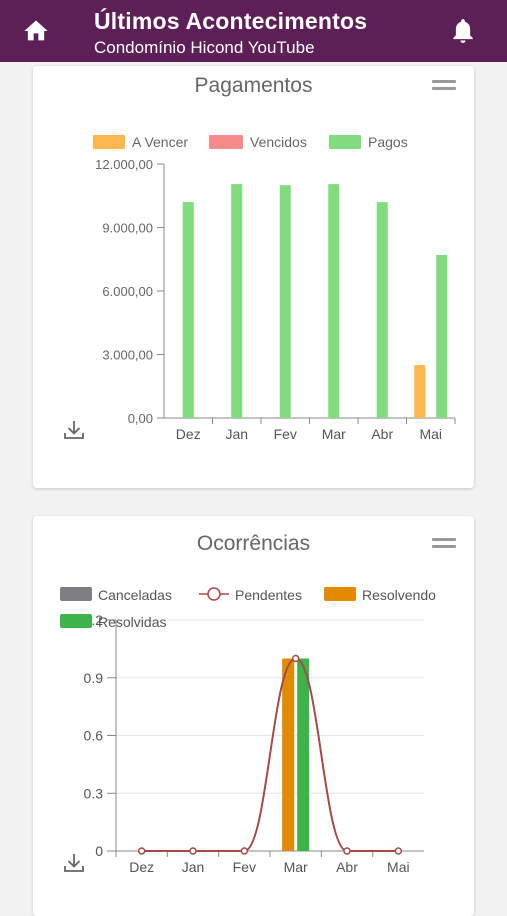 The width and height of the screenshot is (507, 916). I want to click on bar-a-vencer, so click(420, 391).